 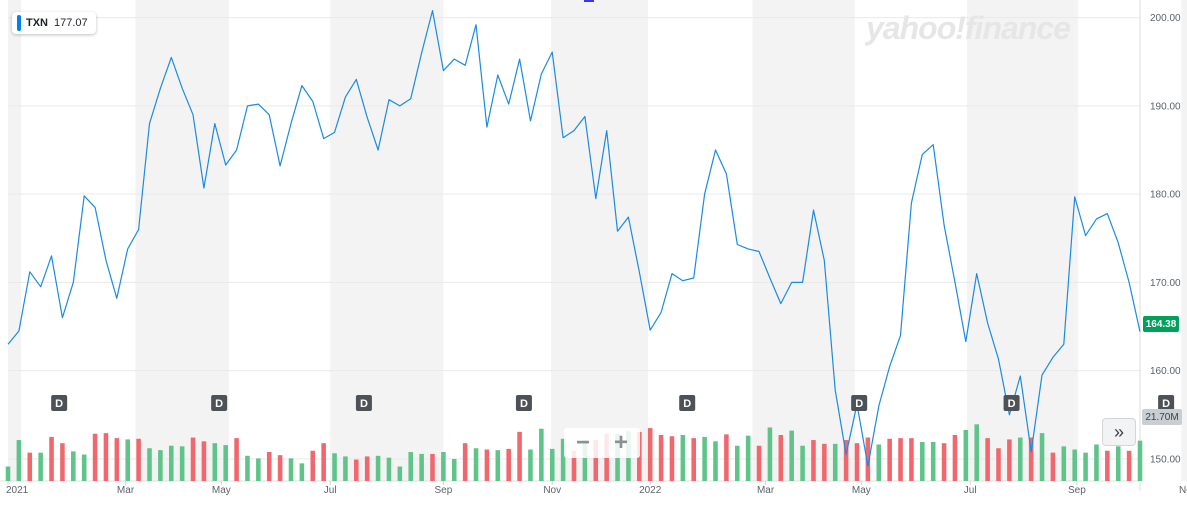 What do you see at coordinates (37, 23) in the screenshot?
I see `ticker-symbol: TXN` at bounding box center [37, 23].